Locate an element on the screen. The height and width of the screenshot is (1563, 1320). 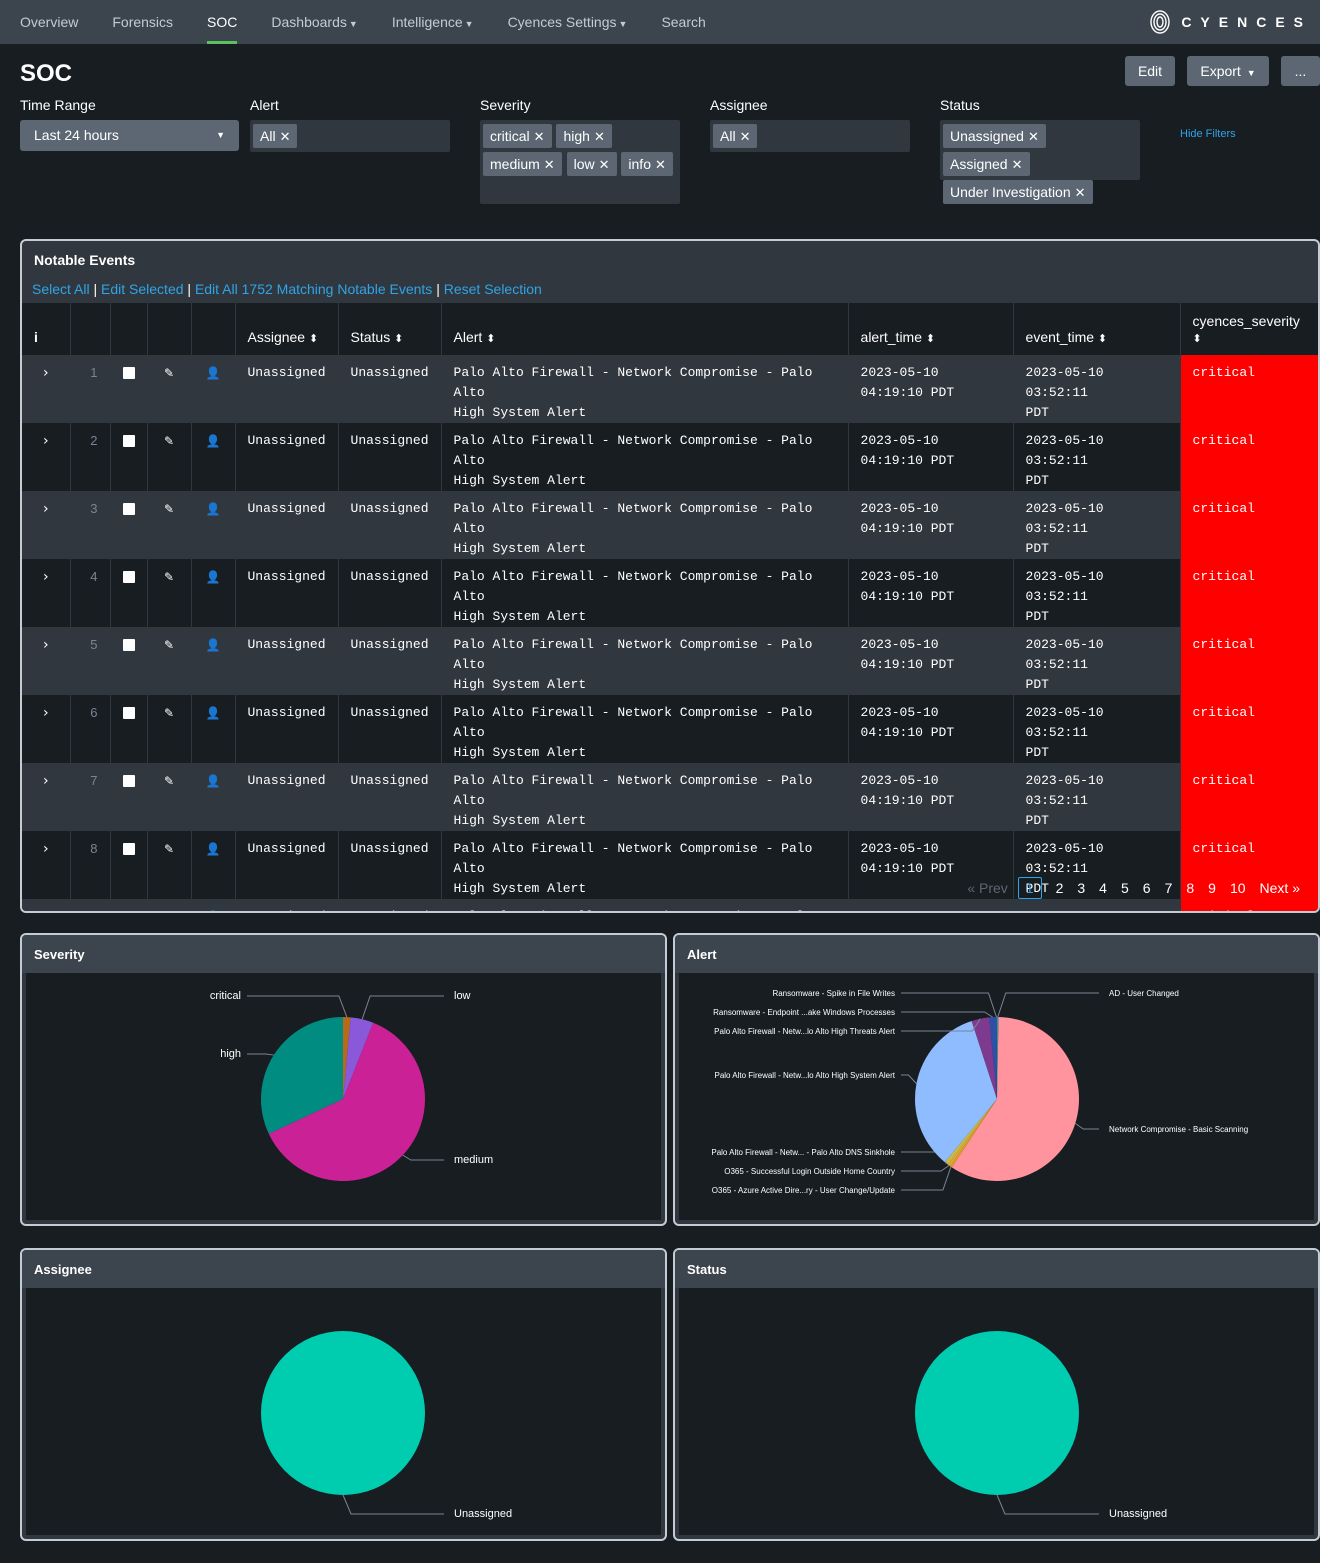
nav-forensics: Forensics is located at coordinates (143, 22).